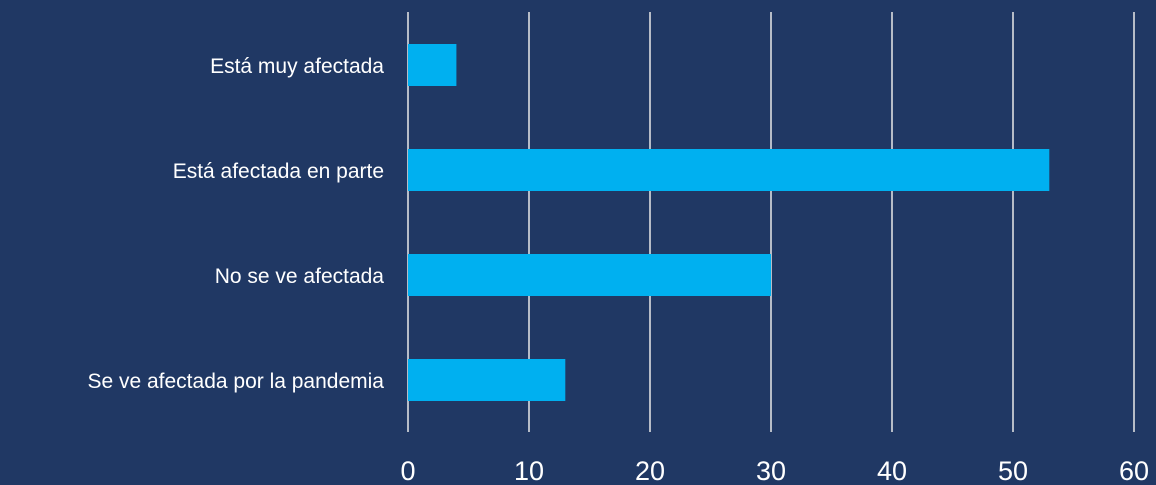  Describe the element at coordinates (1013, 470) in the screenshot. I see `x-tick-label: 50` at that location.